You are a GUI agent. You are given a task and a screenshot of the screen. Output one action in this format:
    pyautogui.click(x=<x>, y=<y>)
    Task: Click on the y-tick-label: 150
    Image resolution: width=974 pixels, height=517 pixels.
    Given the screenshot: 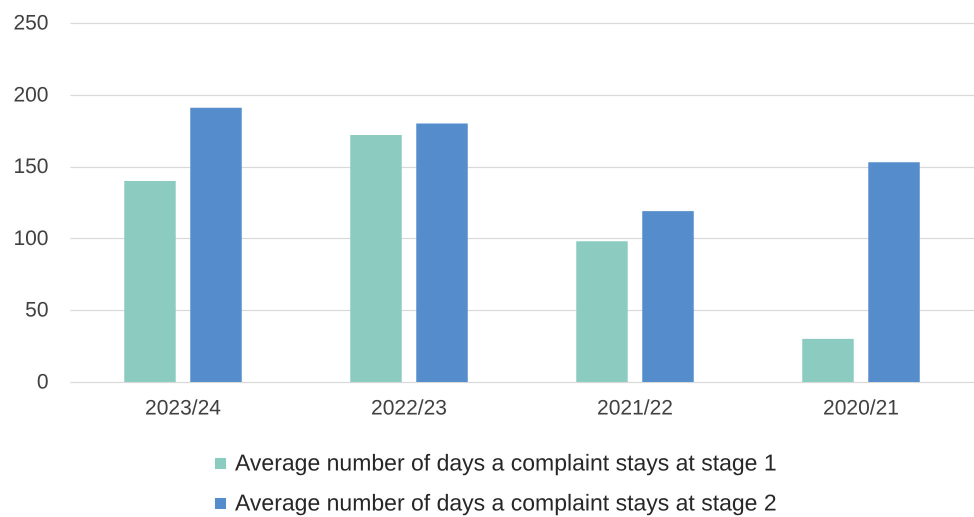 What is the action you would take?
    pyautogui.click(x=30, y=166)
    